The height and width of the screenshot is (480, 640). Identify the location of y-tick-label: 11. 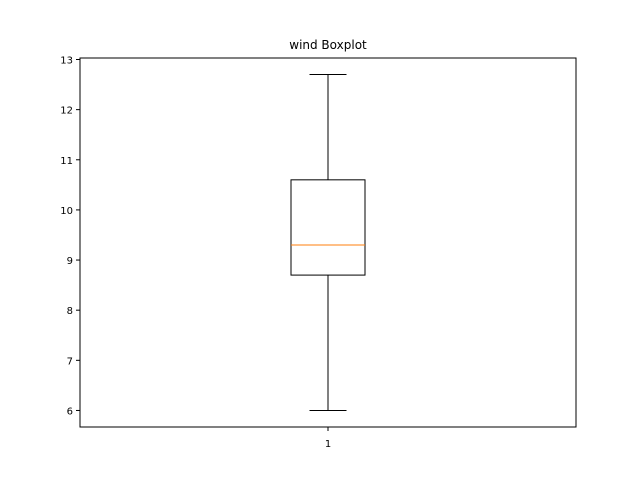
(66, 161).